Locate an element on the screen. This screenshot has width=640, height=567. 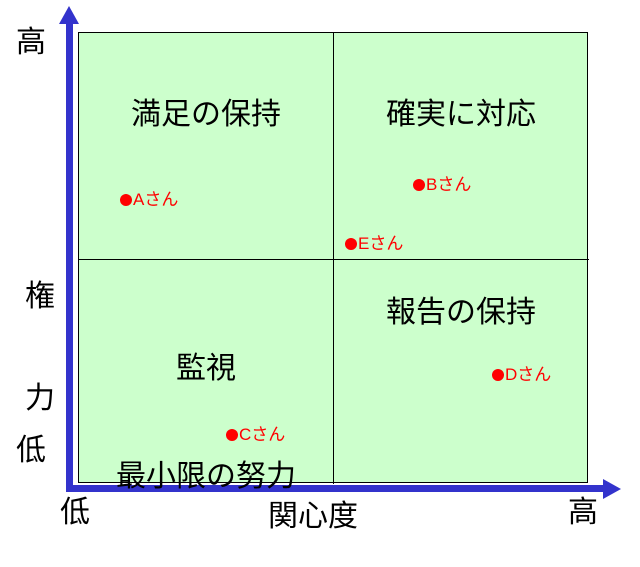
data-point-label-d: Dさん is located at coordinates (528, 374).